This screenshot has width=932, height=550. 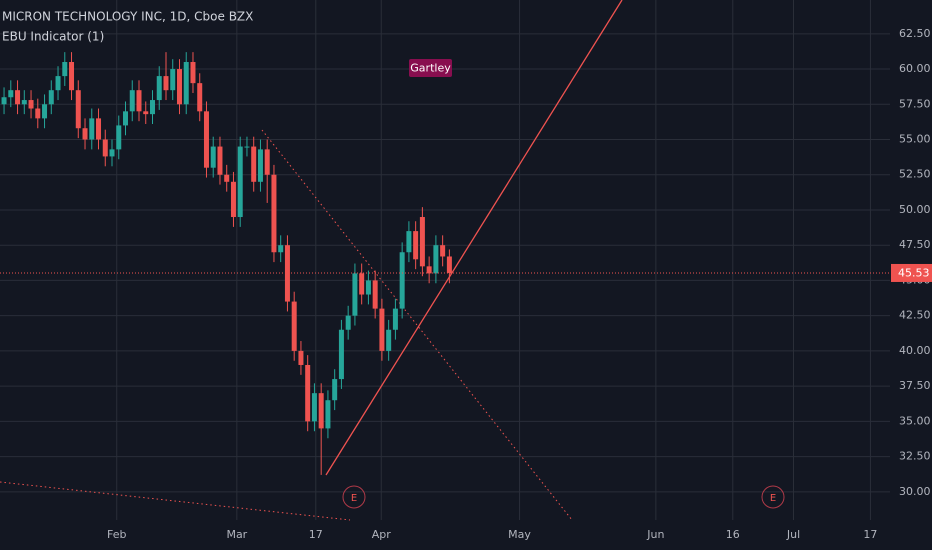 What do you see at coordinates (53, 37) in the screenshot?
I see `indicator-name: EBU Indicator (1)` at bounding box center [53, 37].